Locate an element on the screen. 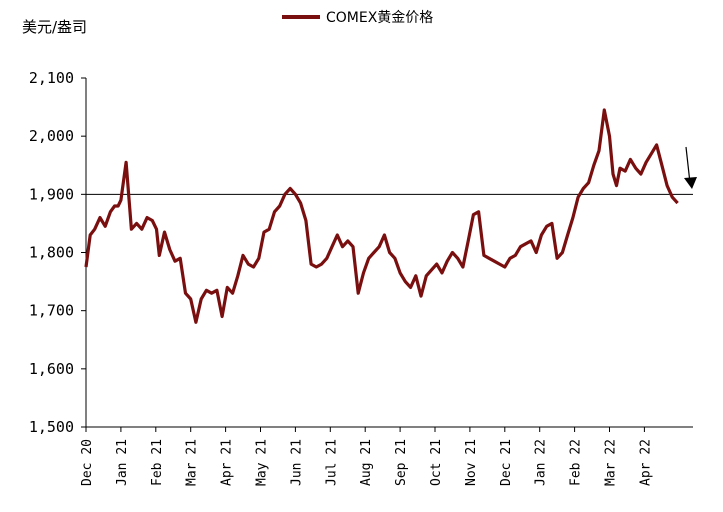  x-tick-label: Oct 21 is located at coordinates (436, 462).